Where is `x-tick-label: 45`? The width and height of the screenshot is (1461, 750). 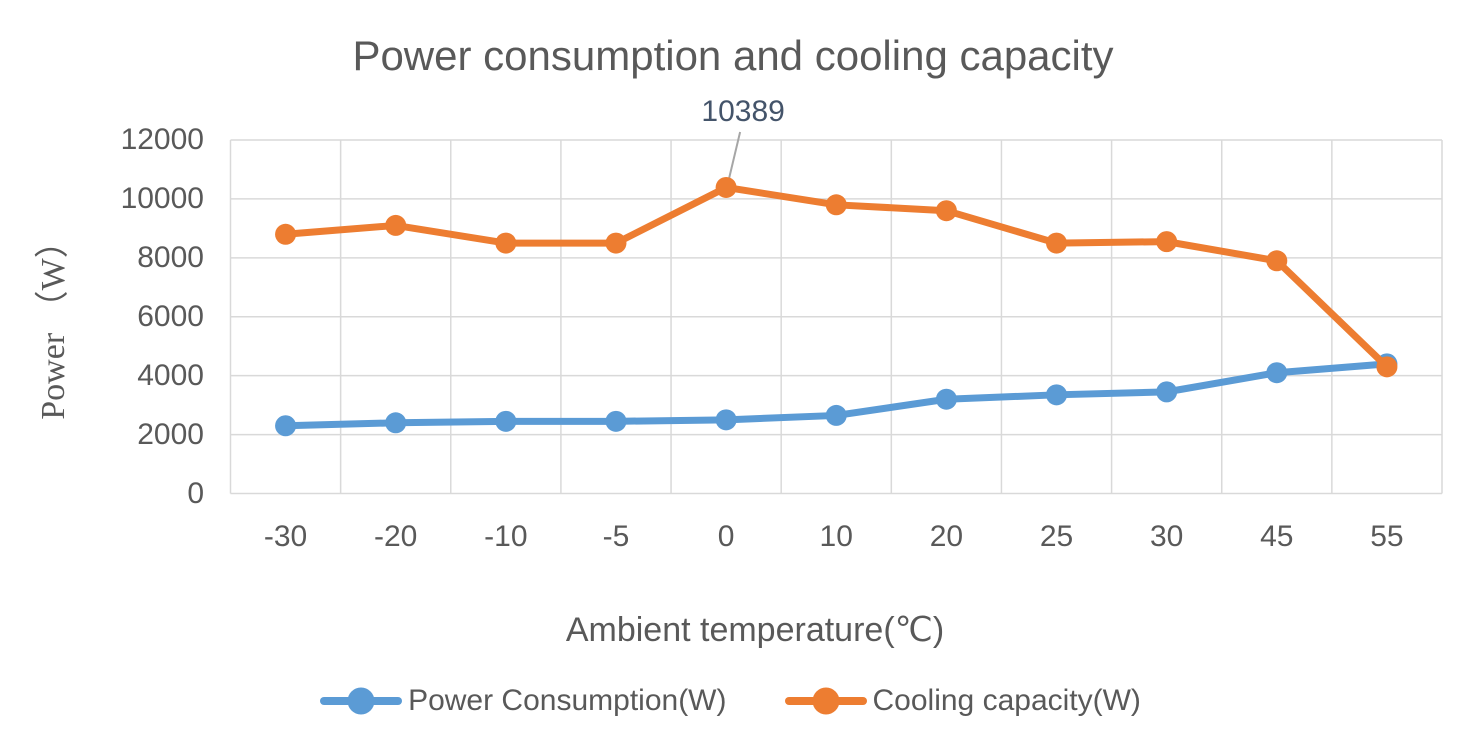 x-tick-label: 45 is located at coordinates (1277, 536).